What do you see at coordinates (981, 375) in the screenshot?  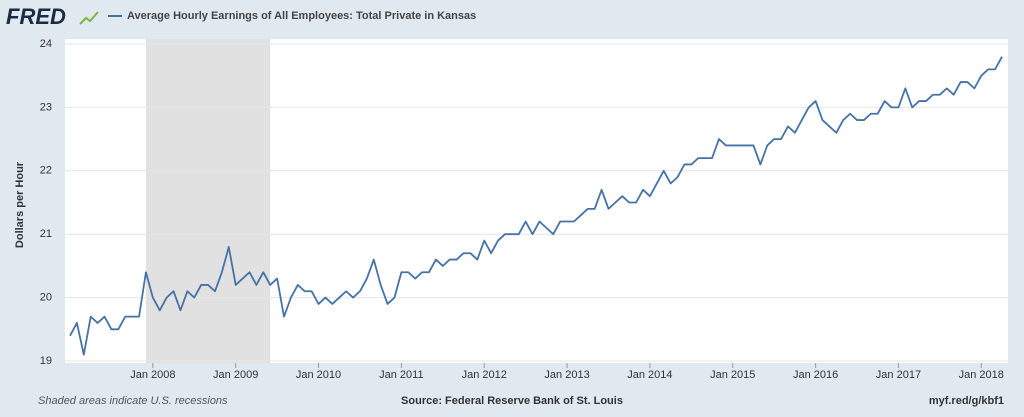 I see `x-tick-label: Jan 2018` at bounding box center [981, 375].